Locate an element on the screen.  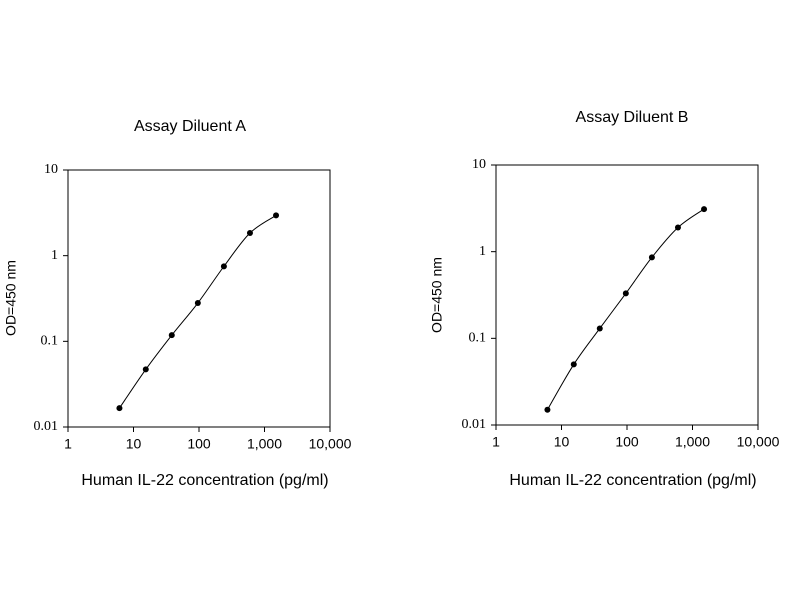
chart-title: Assay Diluent B is located at coordinates (632, 117).